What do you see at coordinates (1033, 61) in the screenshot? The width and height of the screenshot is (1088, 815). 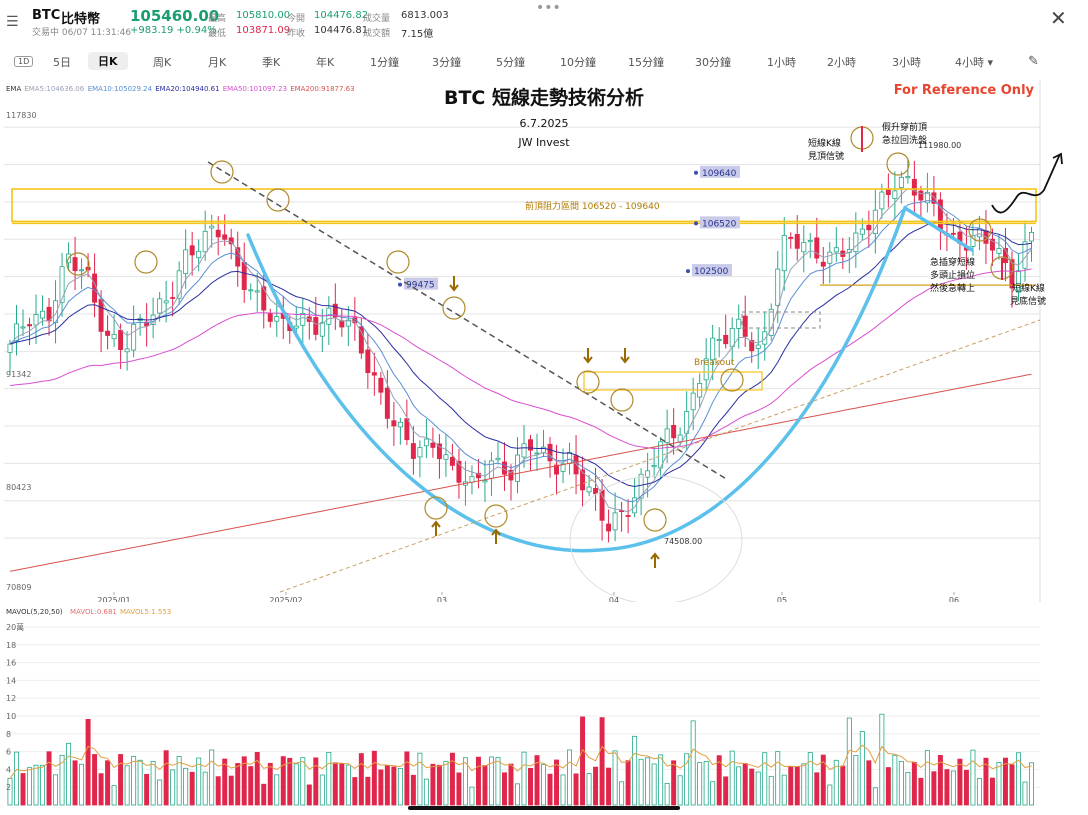 I see `pencil-icon: ✎` at bounding box center [1033, 61].